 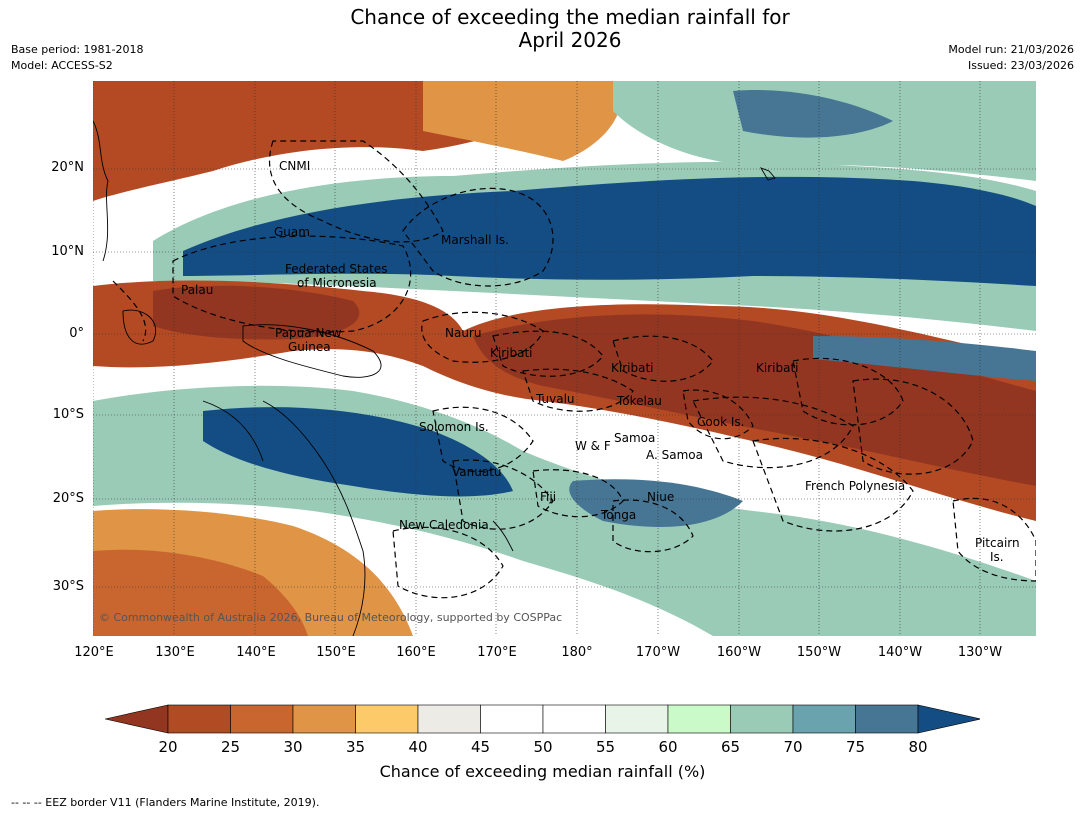 What do you see at coordinates (658, 652) in the screenshot?
I see `lon-label-170w: 170°W` at bounding box center [658, 652].